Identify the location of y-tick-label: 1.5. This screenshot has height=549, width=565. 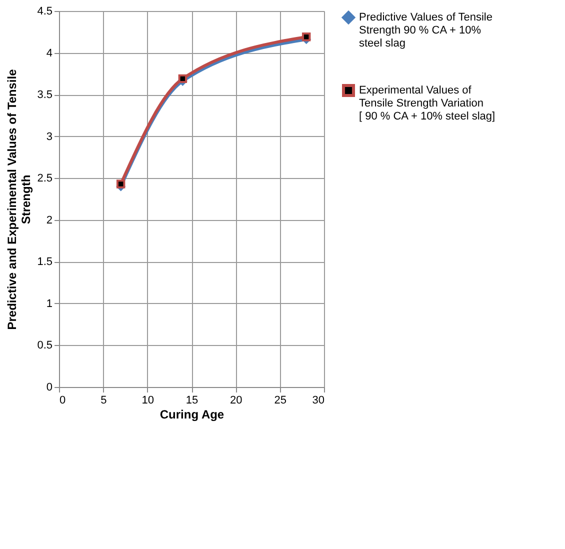
(44, 262).